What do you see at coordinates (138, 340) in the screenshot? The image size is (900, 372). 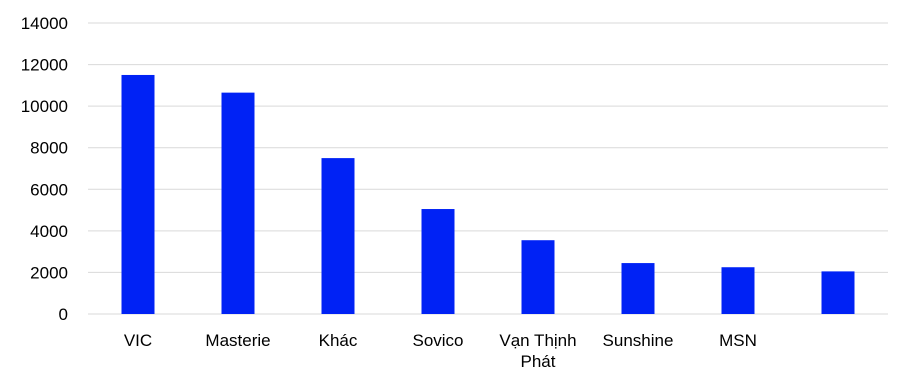 I see `x-category-label: VIC` at bounding box center [138, 340].